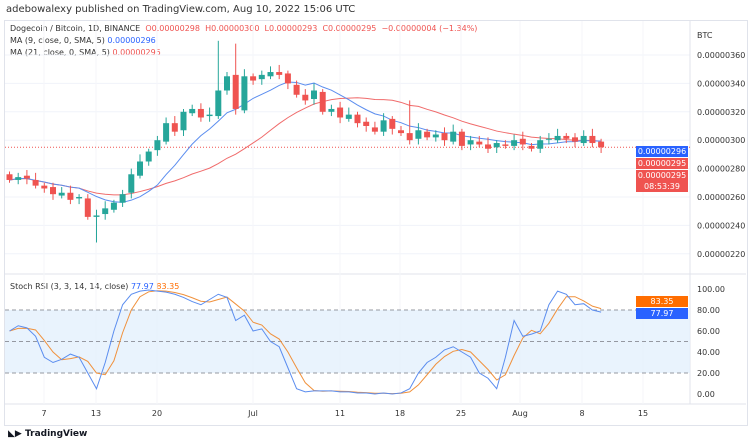 The image size is (750, 446). What do you see at coordinates (721, 197) in the screenshot?
I see `price-tick-label: 0.00000260` at bounding box center [721, 197].